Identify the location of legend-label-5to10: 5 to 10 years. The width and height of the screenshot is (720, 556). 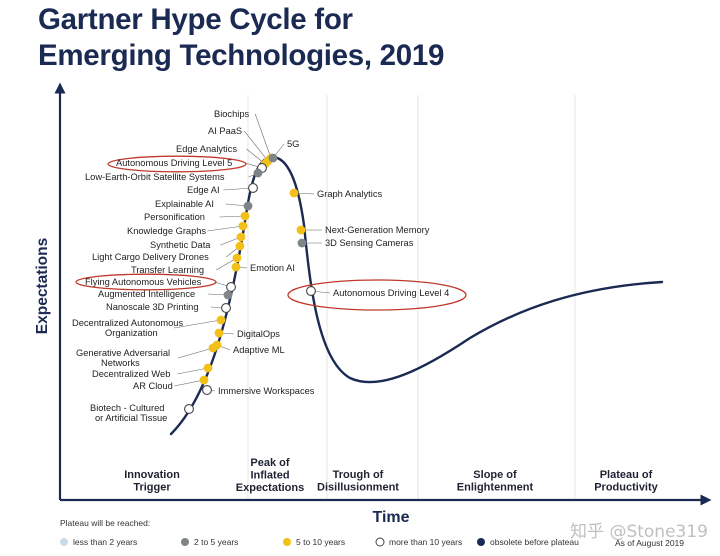
(320, 542).